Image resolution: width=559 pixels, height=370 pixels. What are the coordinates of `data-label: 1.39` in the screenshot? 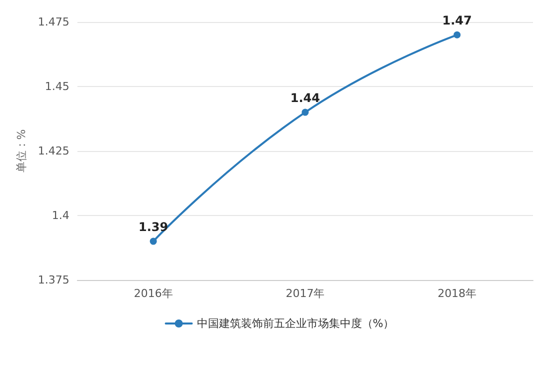 It's located at (153, 227).